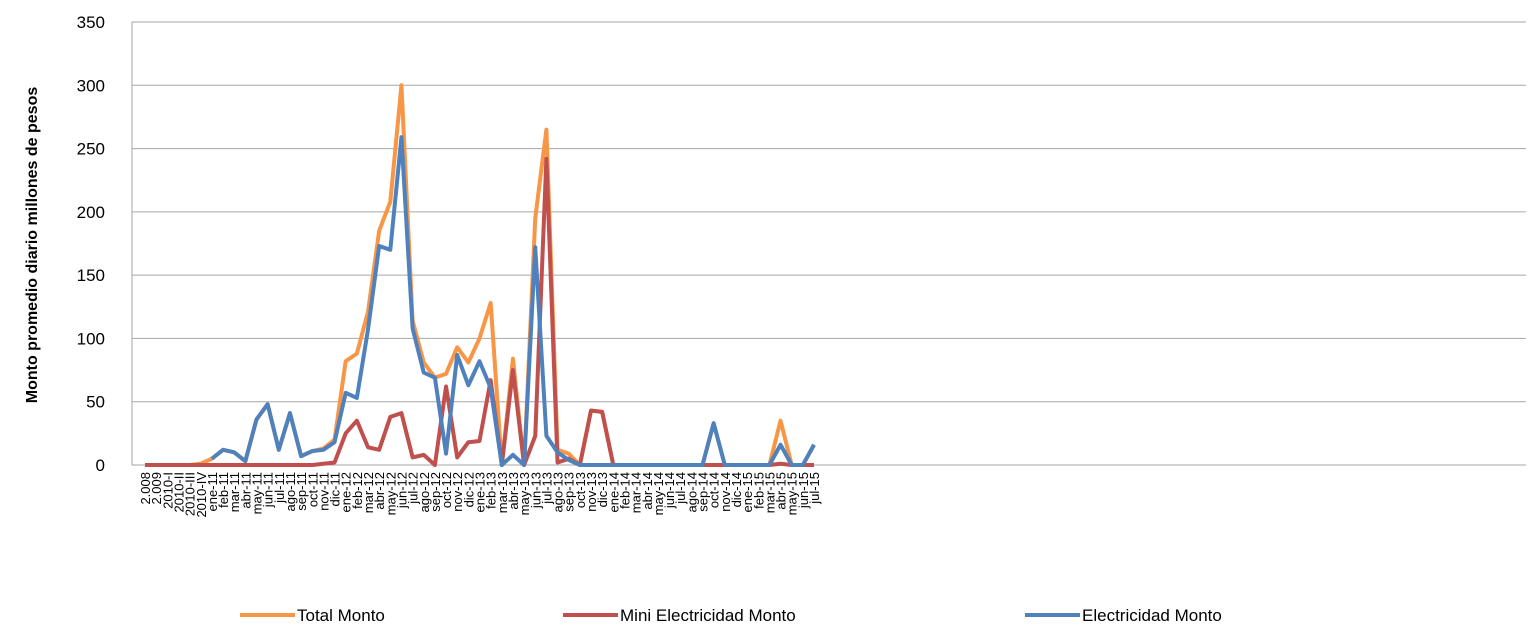 Image resolution: width=1528 pixels, height=630 pixels. What do you see at coordinates (91, 149) in the screenshot?
I see `y-tick-label: 250` at bounding box center [91, 149].